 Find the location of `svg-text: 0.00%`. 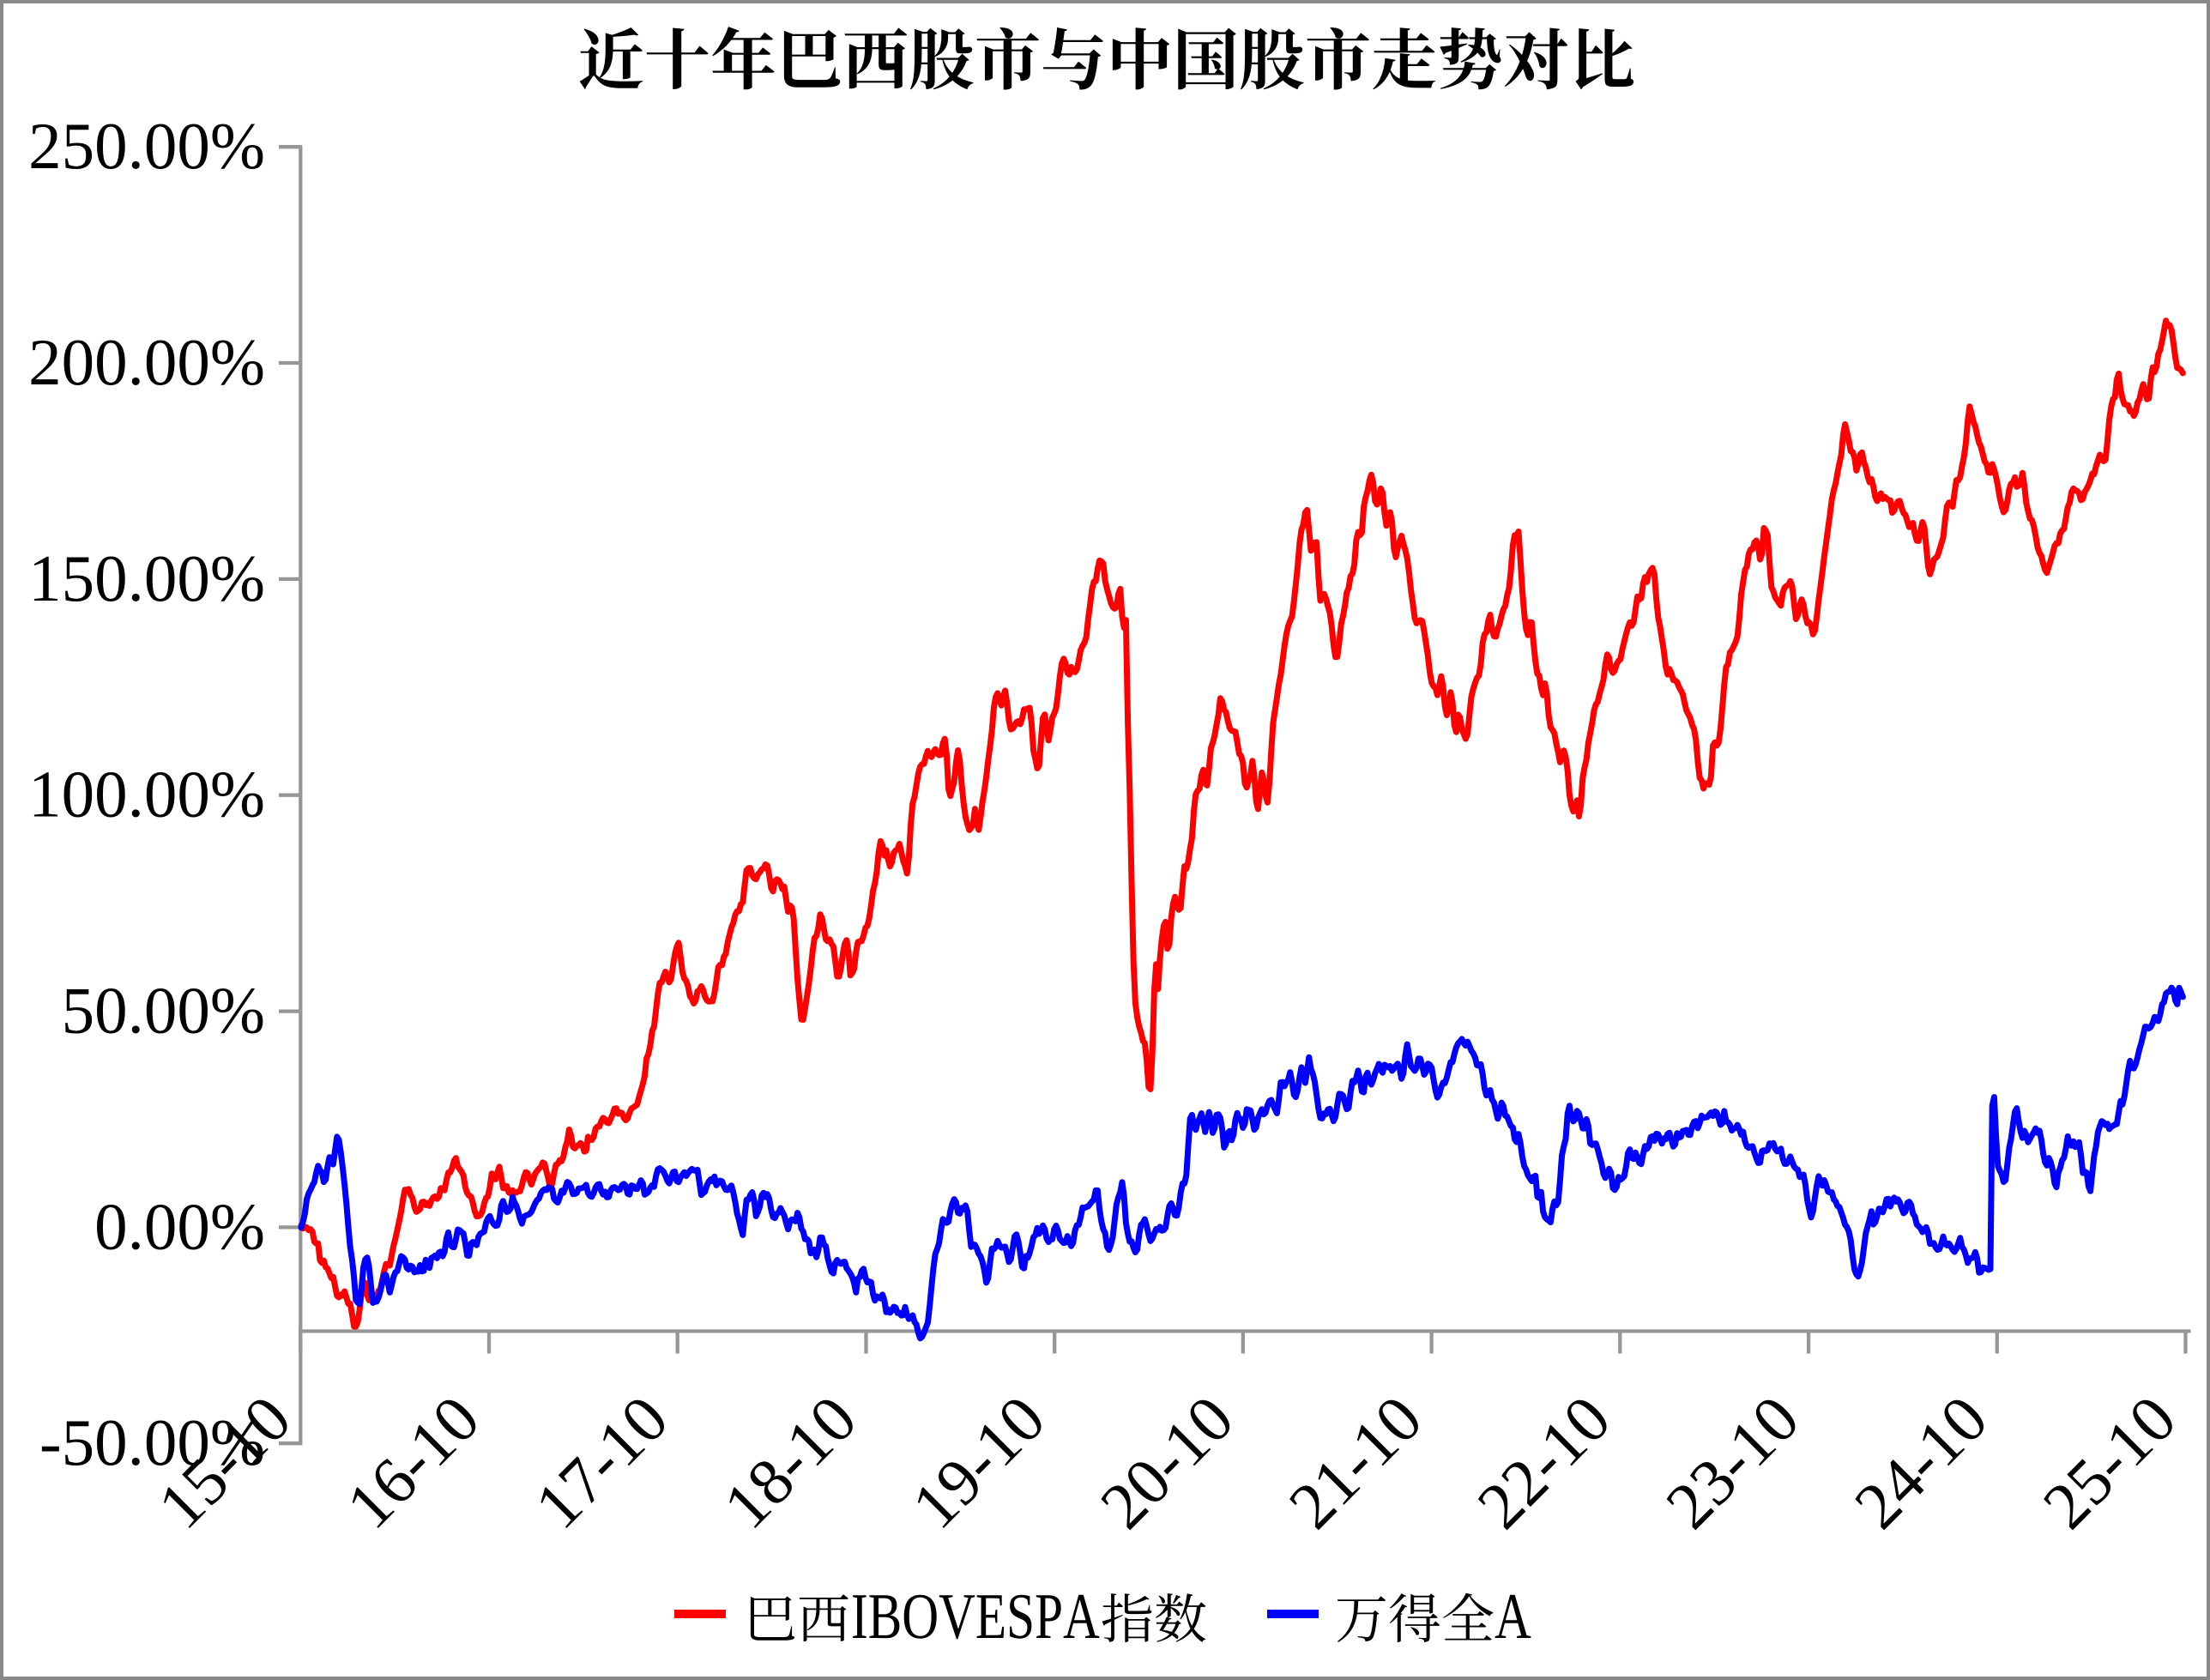

svg-text: 0.00% is located at coordinates (180, 1226).